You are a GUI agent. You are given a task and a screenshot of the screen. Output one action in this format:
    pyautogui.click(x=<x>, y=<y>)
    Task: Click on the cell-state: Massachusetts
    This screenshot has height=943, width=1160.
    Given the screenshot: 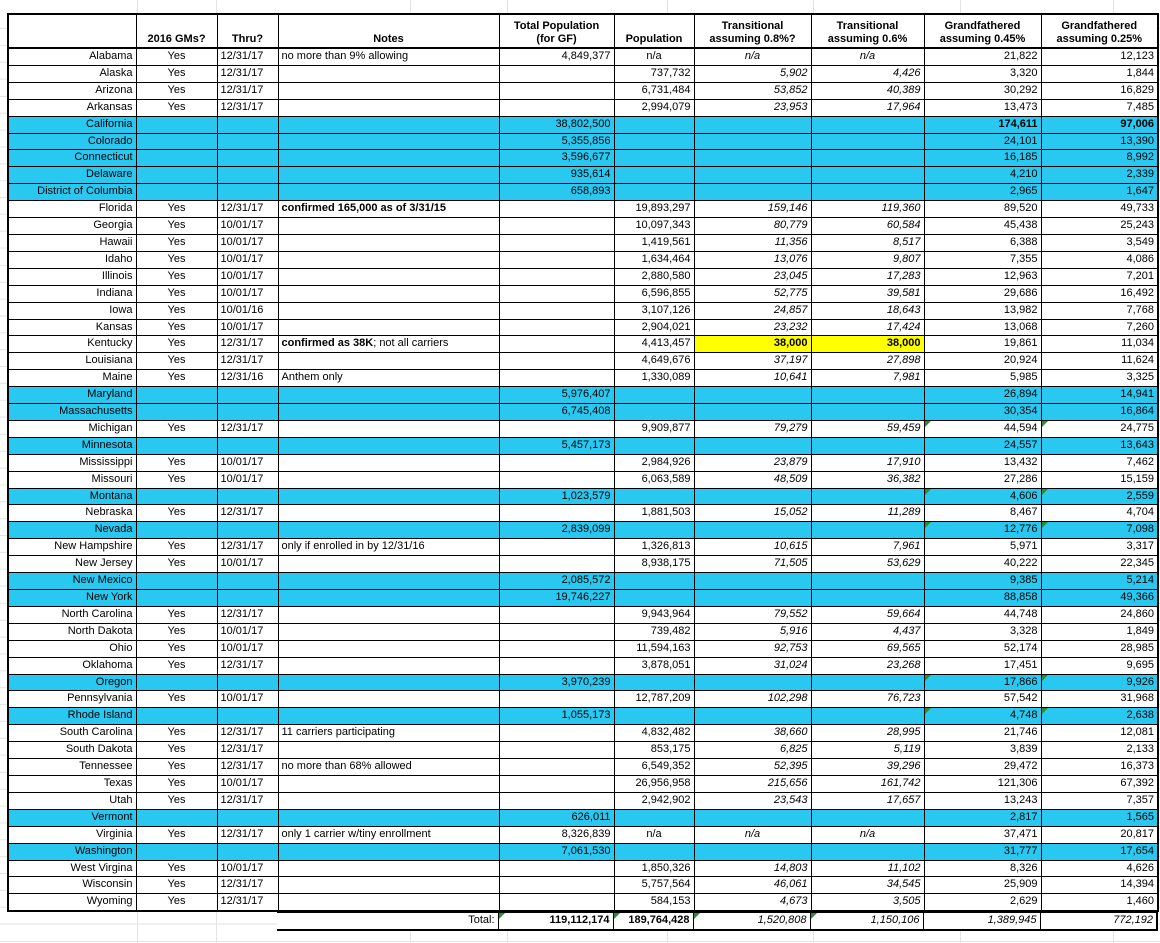 What is the action you would take?
    pyautogui.click(x=72, y=412)
    